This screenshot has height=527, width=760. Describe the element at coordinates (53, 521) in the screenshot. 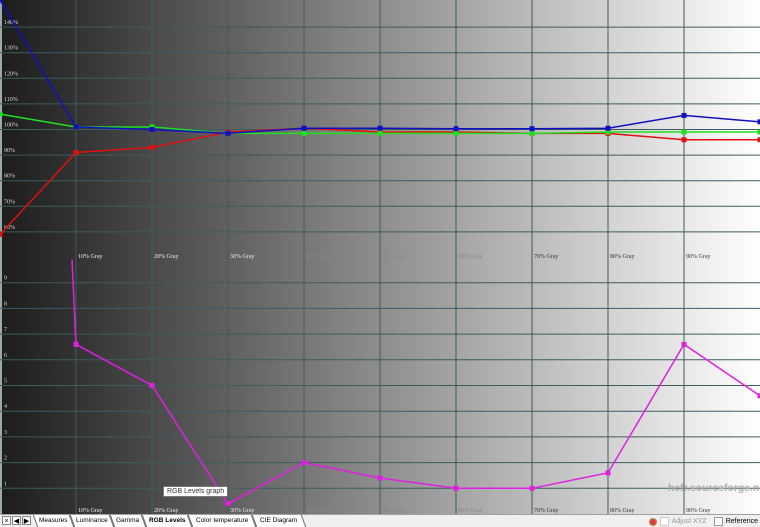

I see `tab-measures: Measures` at that location.